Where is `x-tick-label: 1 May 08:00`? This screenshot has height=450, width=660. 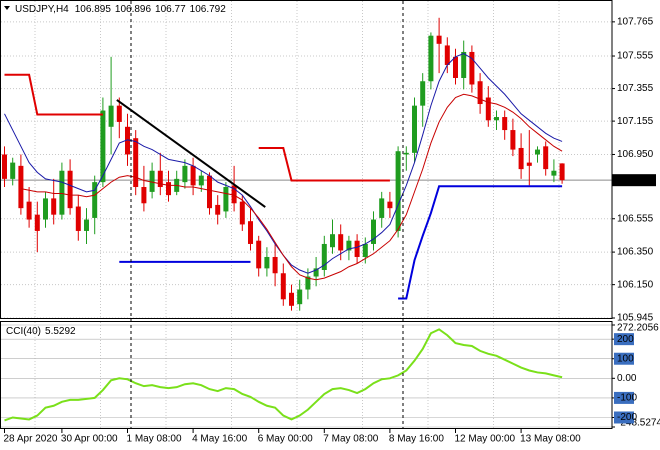 x-tick-label: 1 May 08:00 is located at coordinates (154, 439).